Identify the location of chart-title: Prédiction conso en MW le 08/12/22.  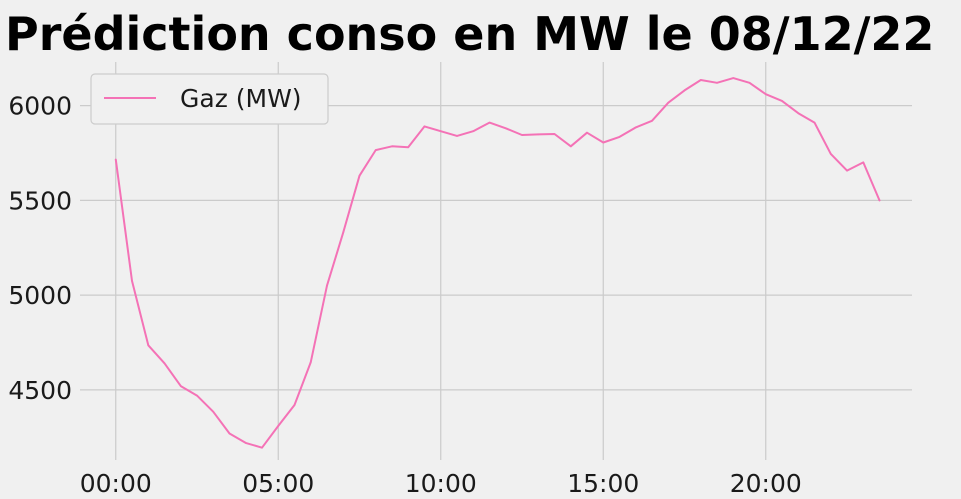
(469, 34).